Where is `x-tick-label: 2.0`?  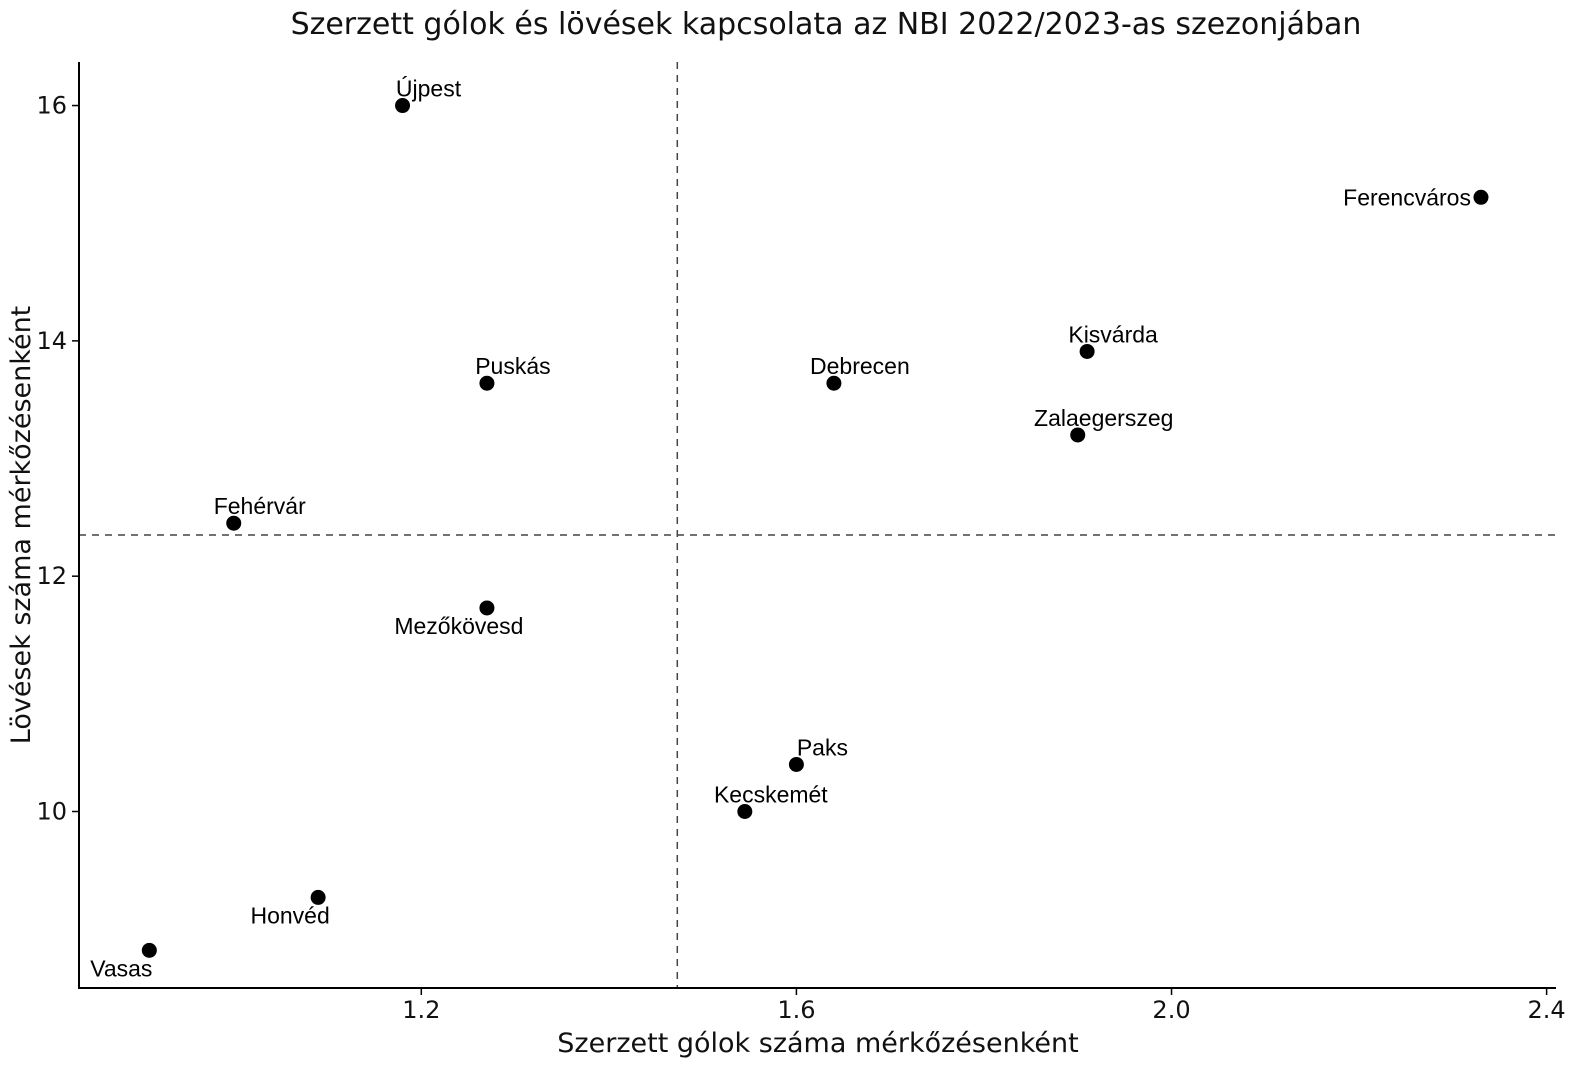
x-tick-label: 2.0 is located at coordinates (1171, 1010).